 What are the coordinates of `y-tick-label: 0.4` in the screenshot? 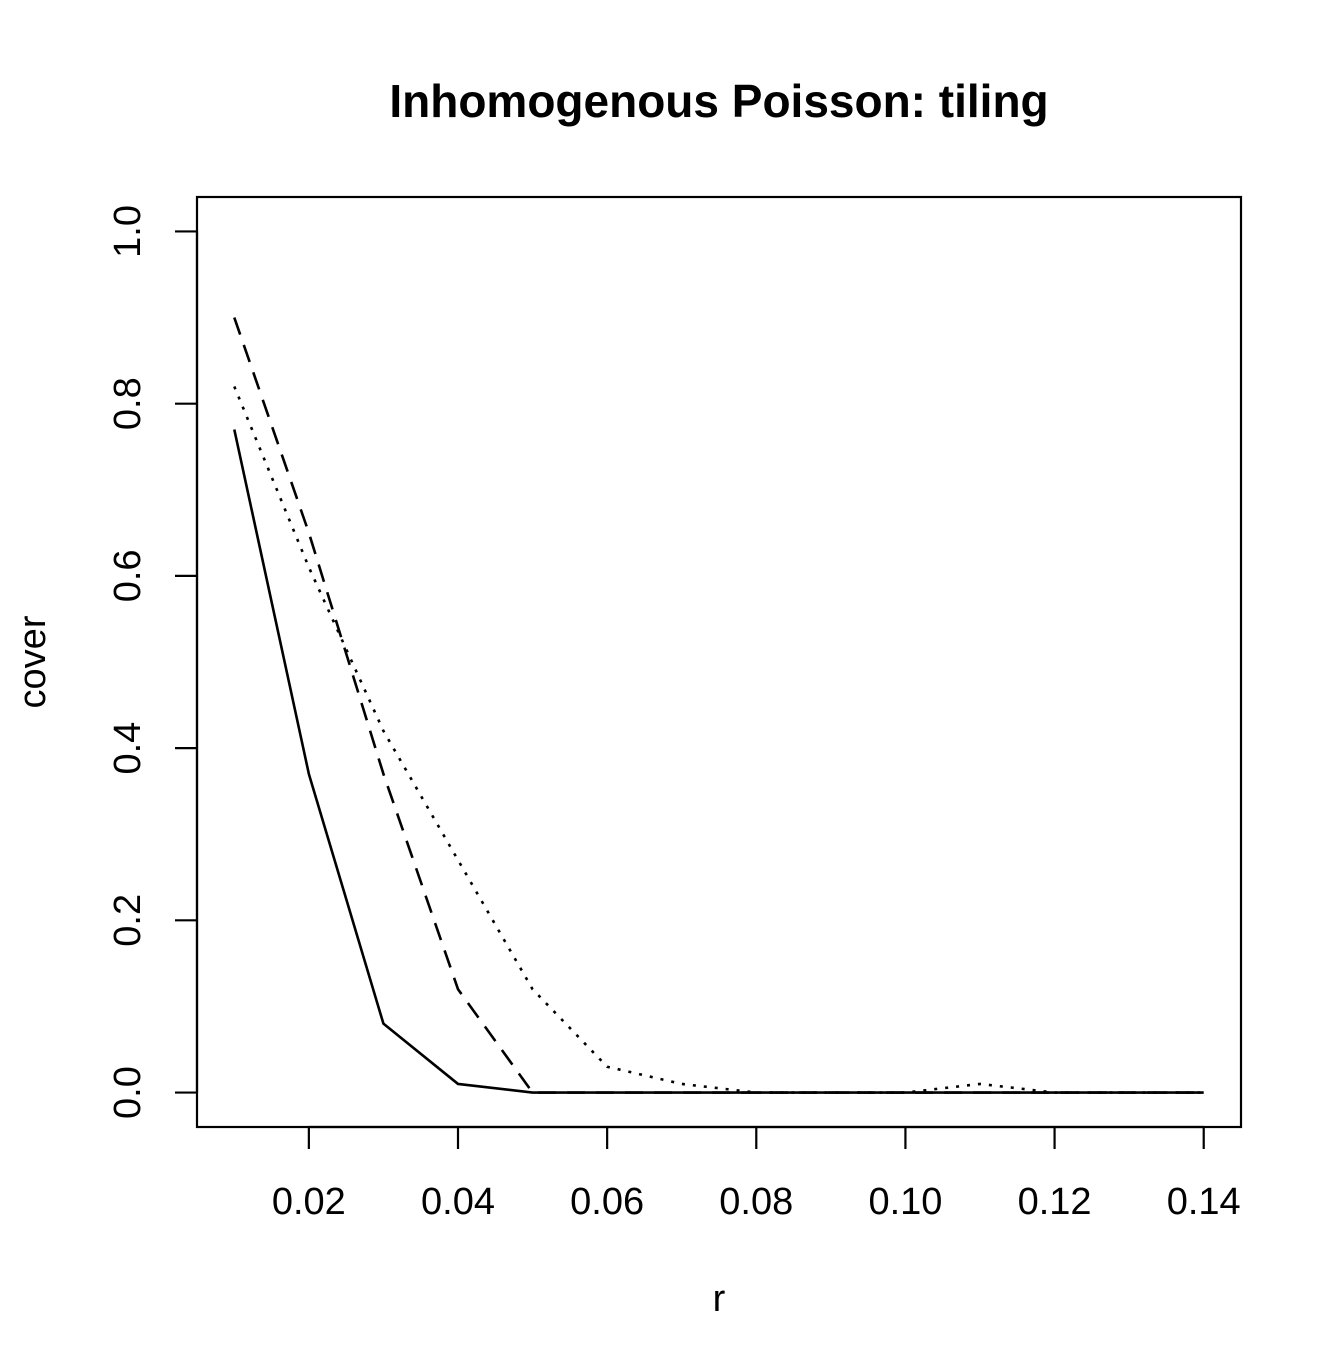 It's located at (128, 748).